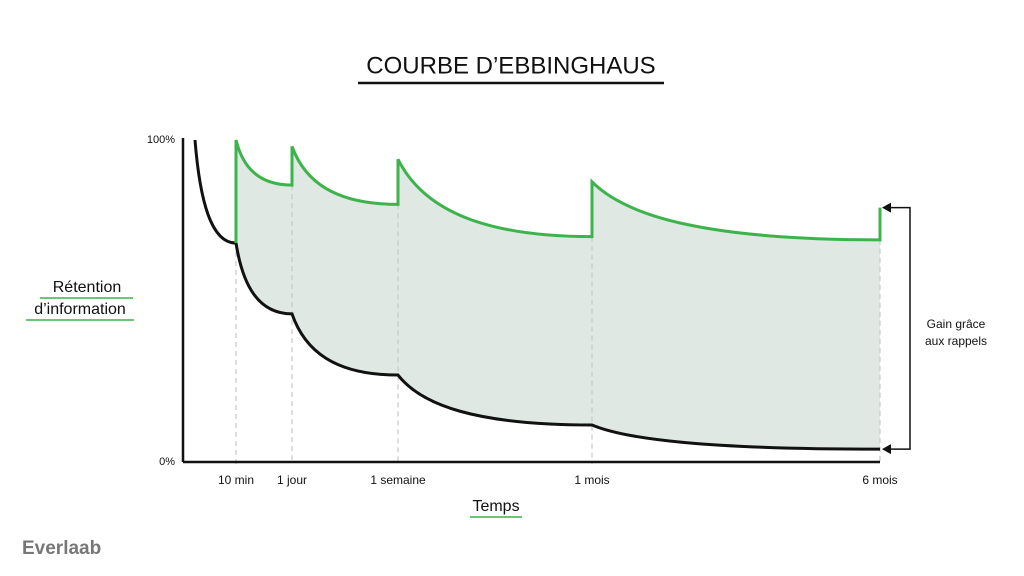 This screenshot has height=576, width=1024. Describe the element at coordinates (167, 462) in the screenshot. I see `y-tick-label: 0%` at that location.